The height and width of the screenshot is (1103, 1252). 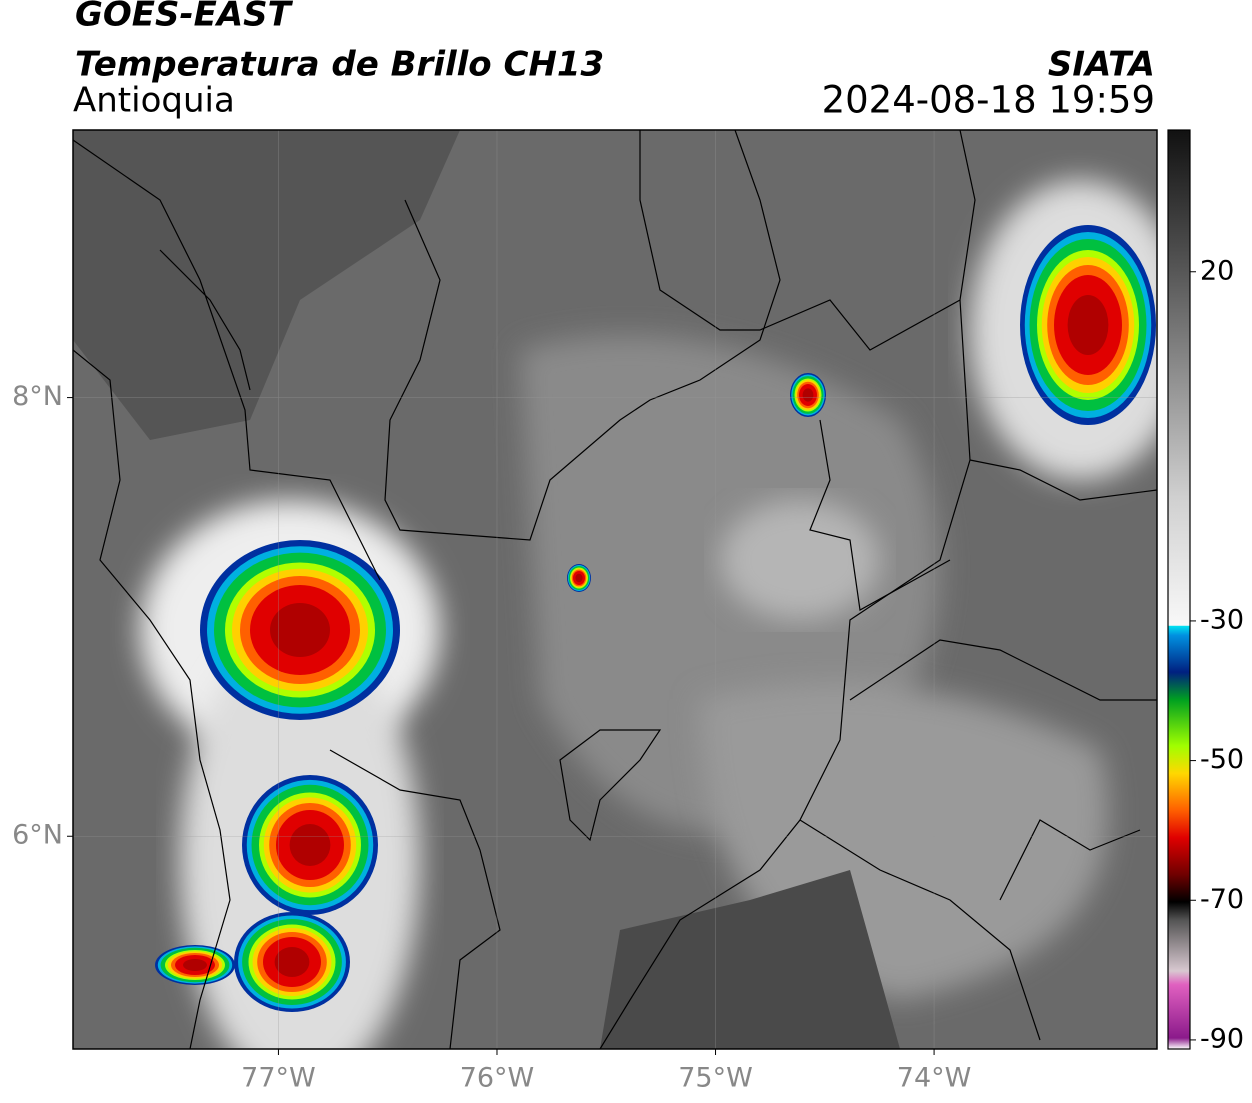 I want to click on subtitle: Temperatura de Brillo CH13, so click(x=339, y=65).